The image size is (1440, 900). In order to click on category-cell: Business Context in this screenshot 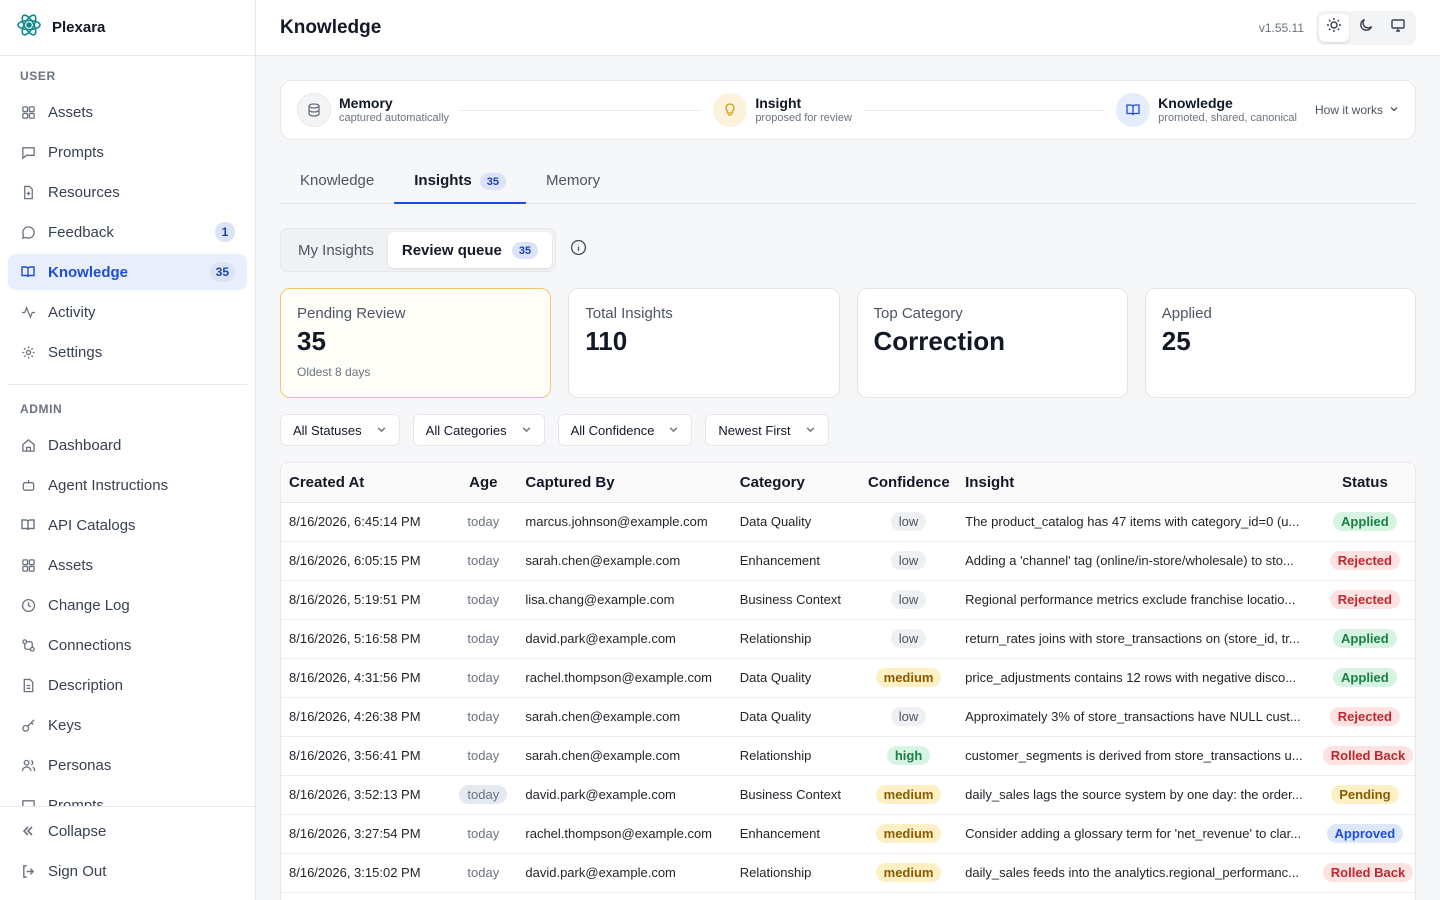, I will do `click(795, 600)`.